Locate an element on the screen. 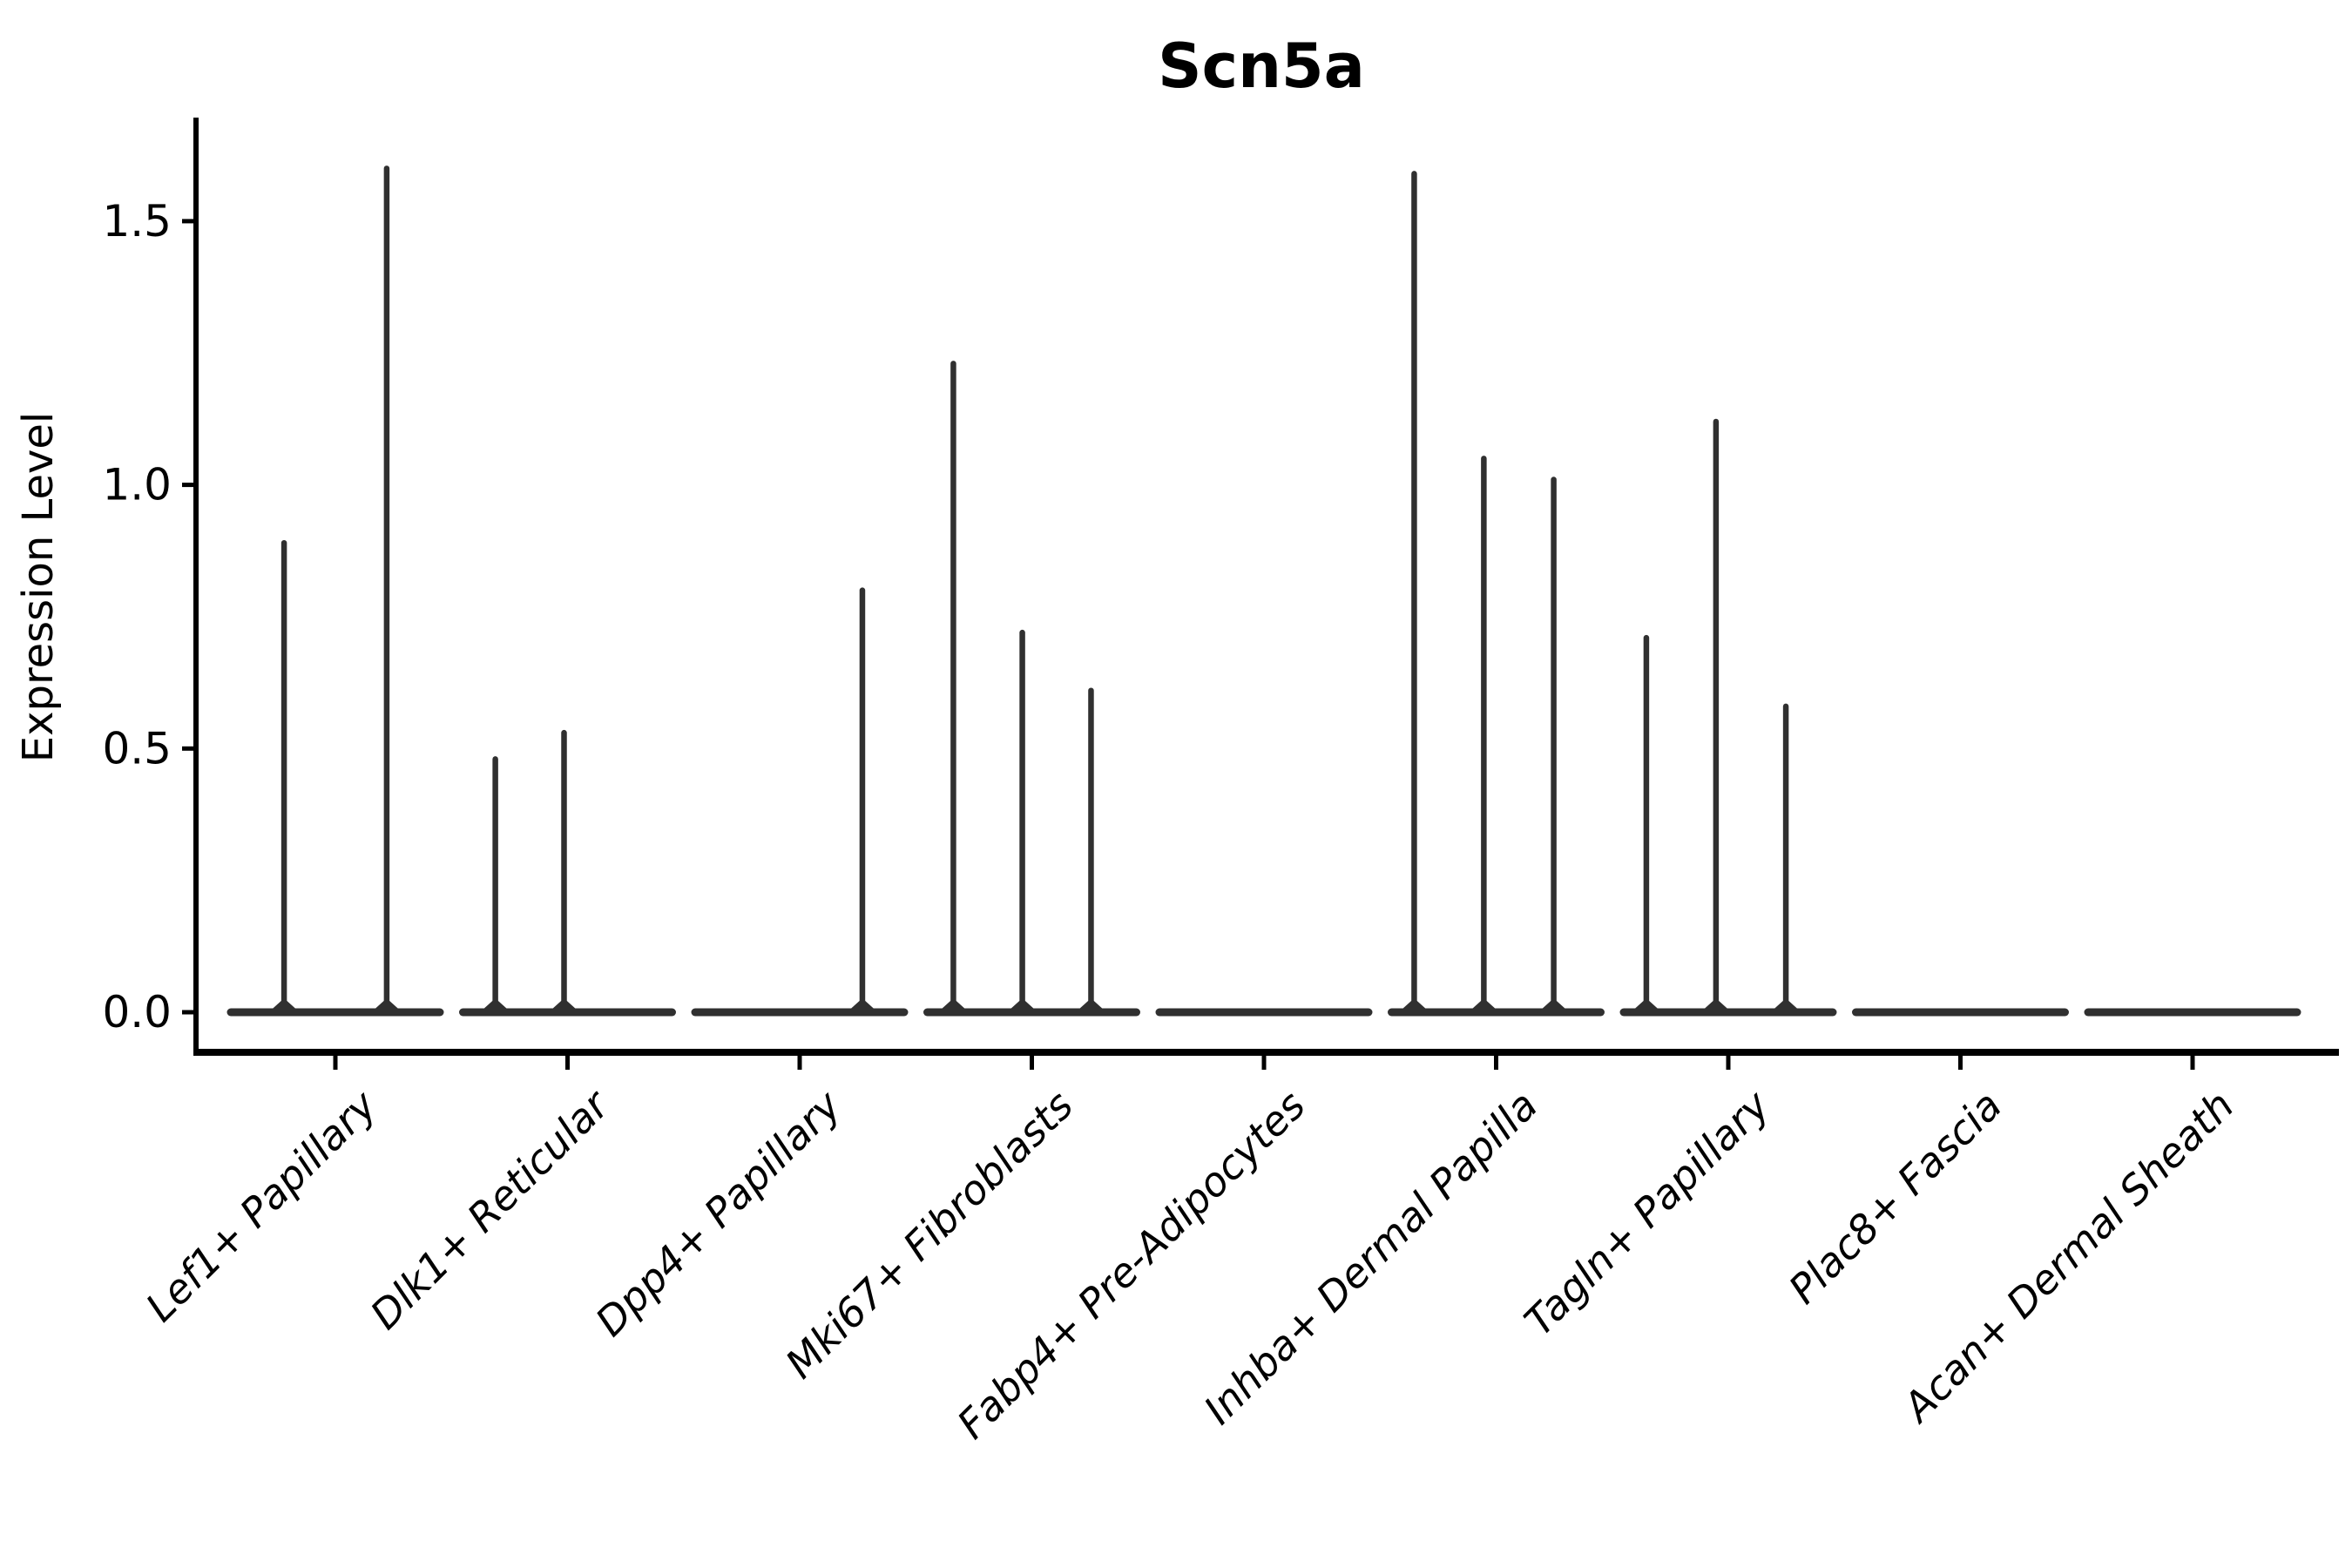 The image size is (2352, 1568). x-tick-label: Lef1+ Papillary is located at coordinates (261, 1205).